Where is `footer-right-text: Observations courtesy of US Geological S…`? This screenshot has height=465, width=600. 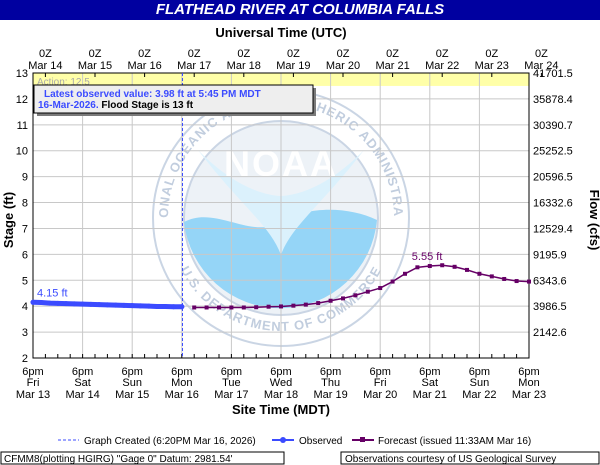 footer-right-text: Observations courtesy of US Geological S… is located at coordinates (450, 459).